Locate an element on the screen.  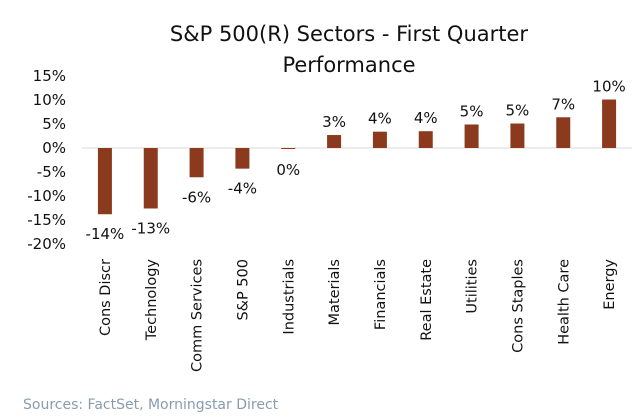
category-label: Cons Discr is located at coordinates (106, 297).